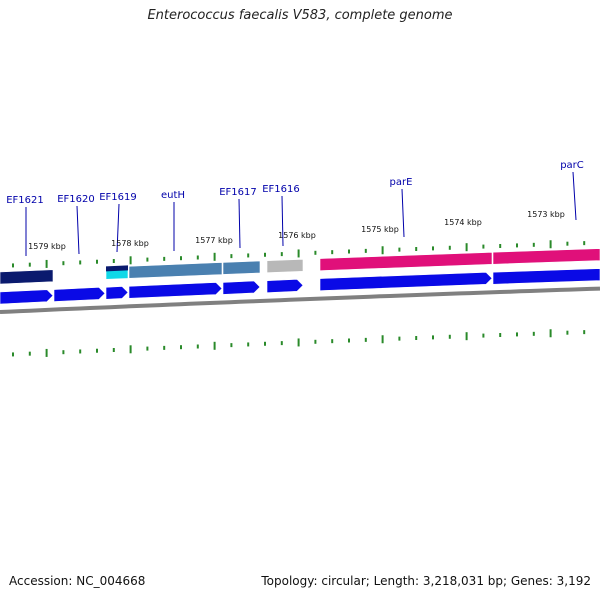 The image size is (600, 600). I want to click on kbp-label: 1573 kbp, so click(546, 214).